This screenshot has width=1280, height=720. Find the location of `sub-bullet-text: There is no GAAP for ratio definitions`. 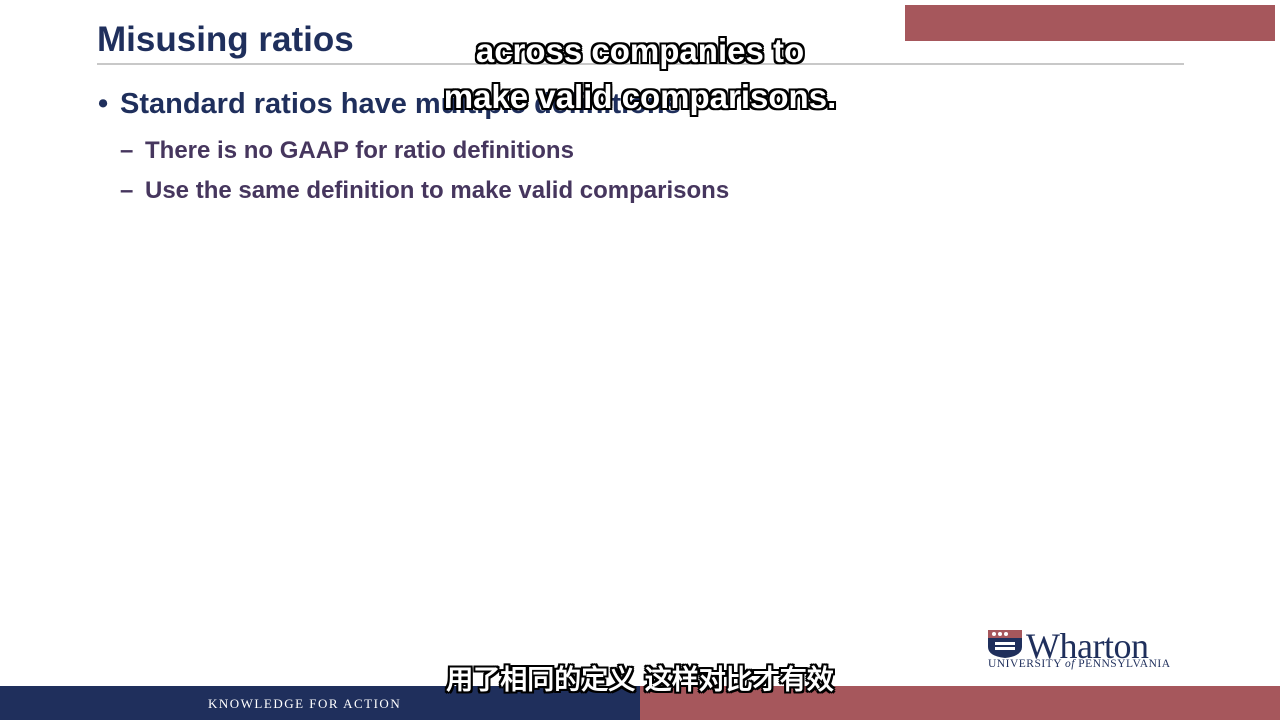

sub-bullet-text: There is no GAAP for ratio definitions is located at coordinates (359, 150).